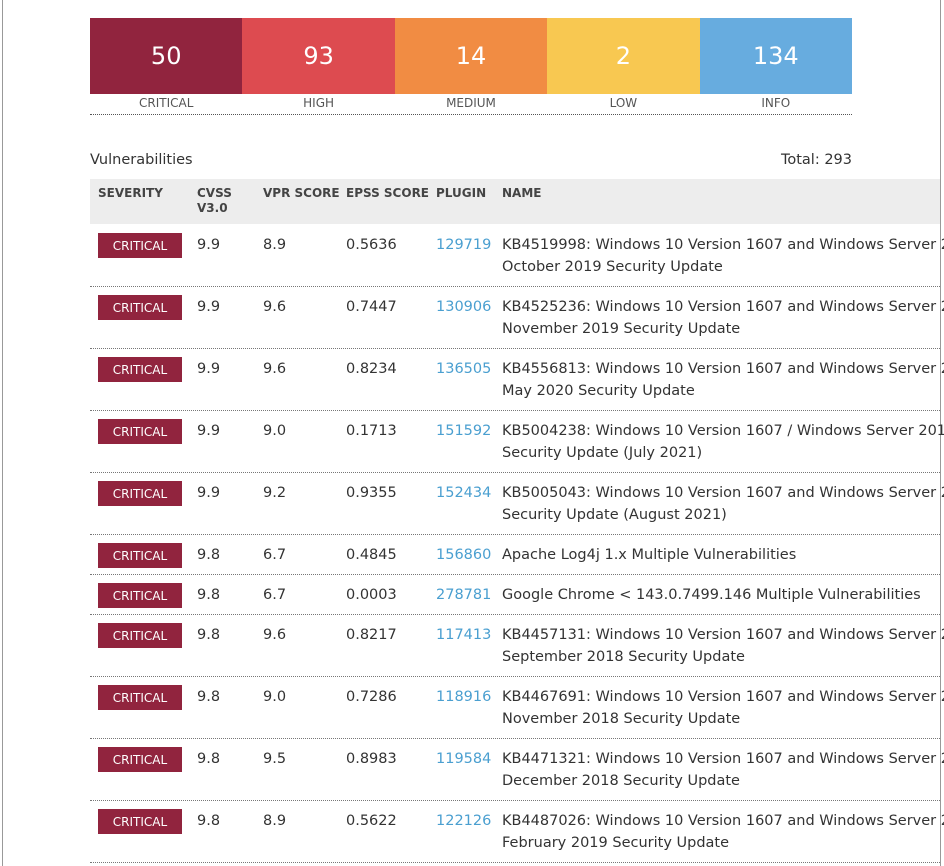 This screenshot has width=944, height=866. Describe the element at coordinates (371, 431) in the screenshot. I see `epss-score: 0.1713` at that location.